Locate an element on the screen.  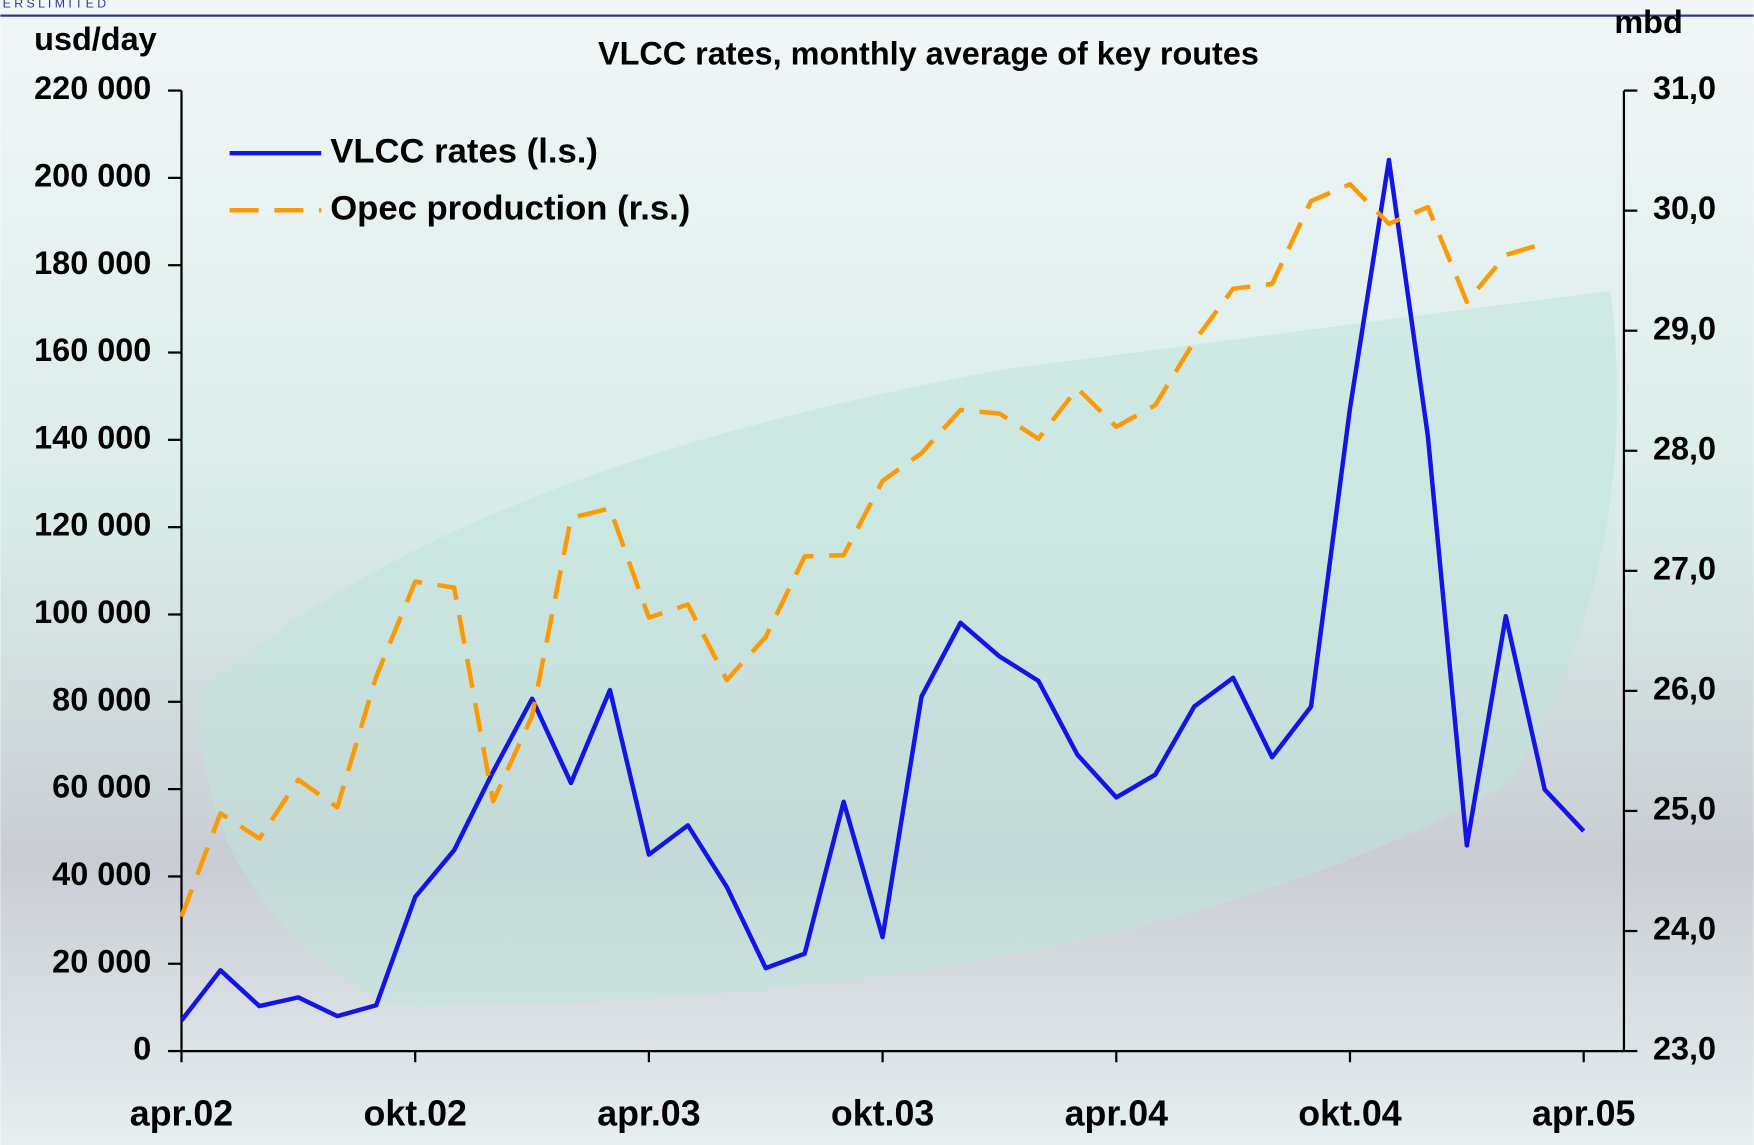
y-tick-label: 140 000 is located at coordinates (92, 437).